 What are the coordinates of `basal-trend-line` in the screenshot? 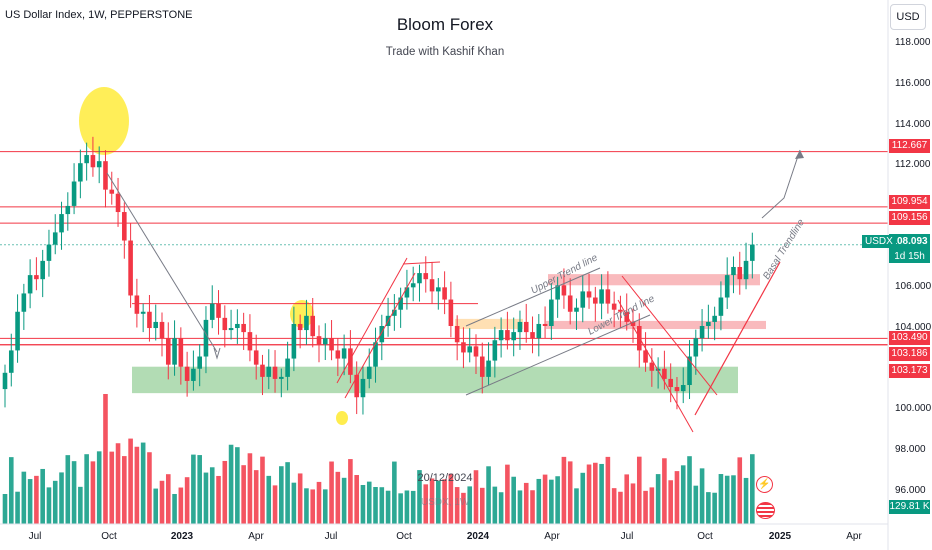 It's located at (737, 338).